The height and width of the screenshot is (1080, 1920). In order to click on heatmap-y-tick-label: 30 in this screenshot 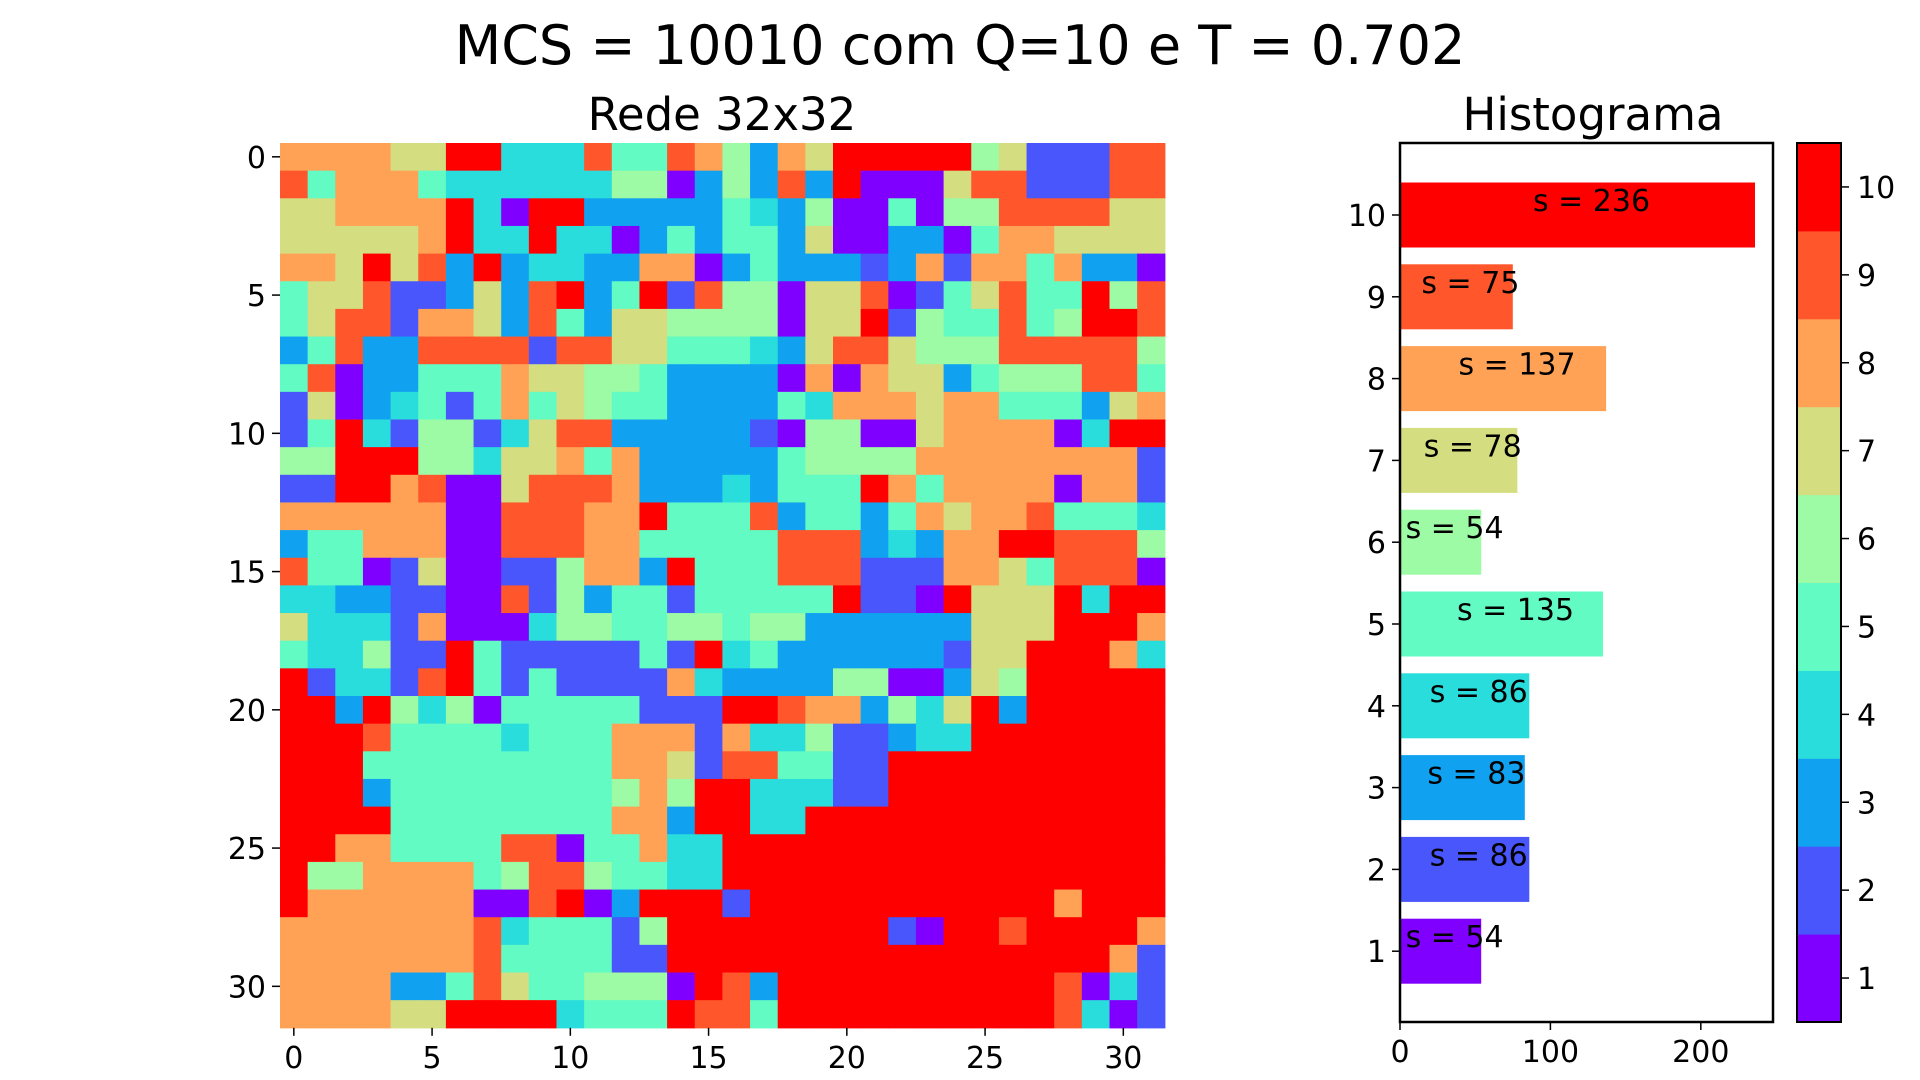, I will do `click(247, 987)`.